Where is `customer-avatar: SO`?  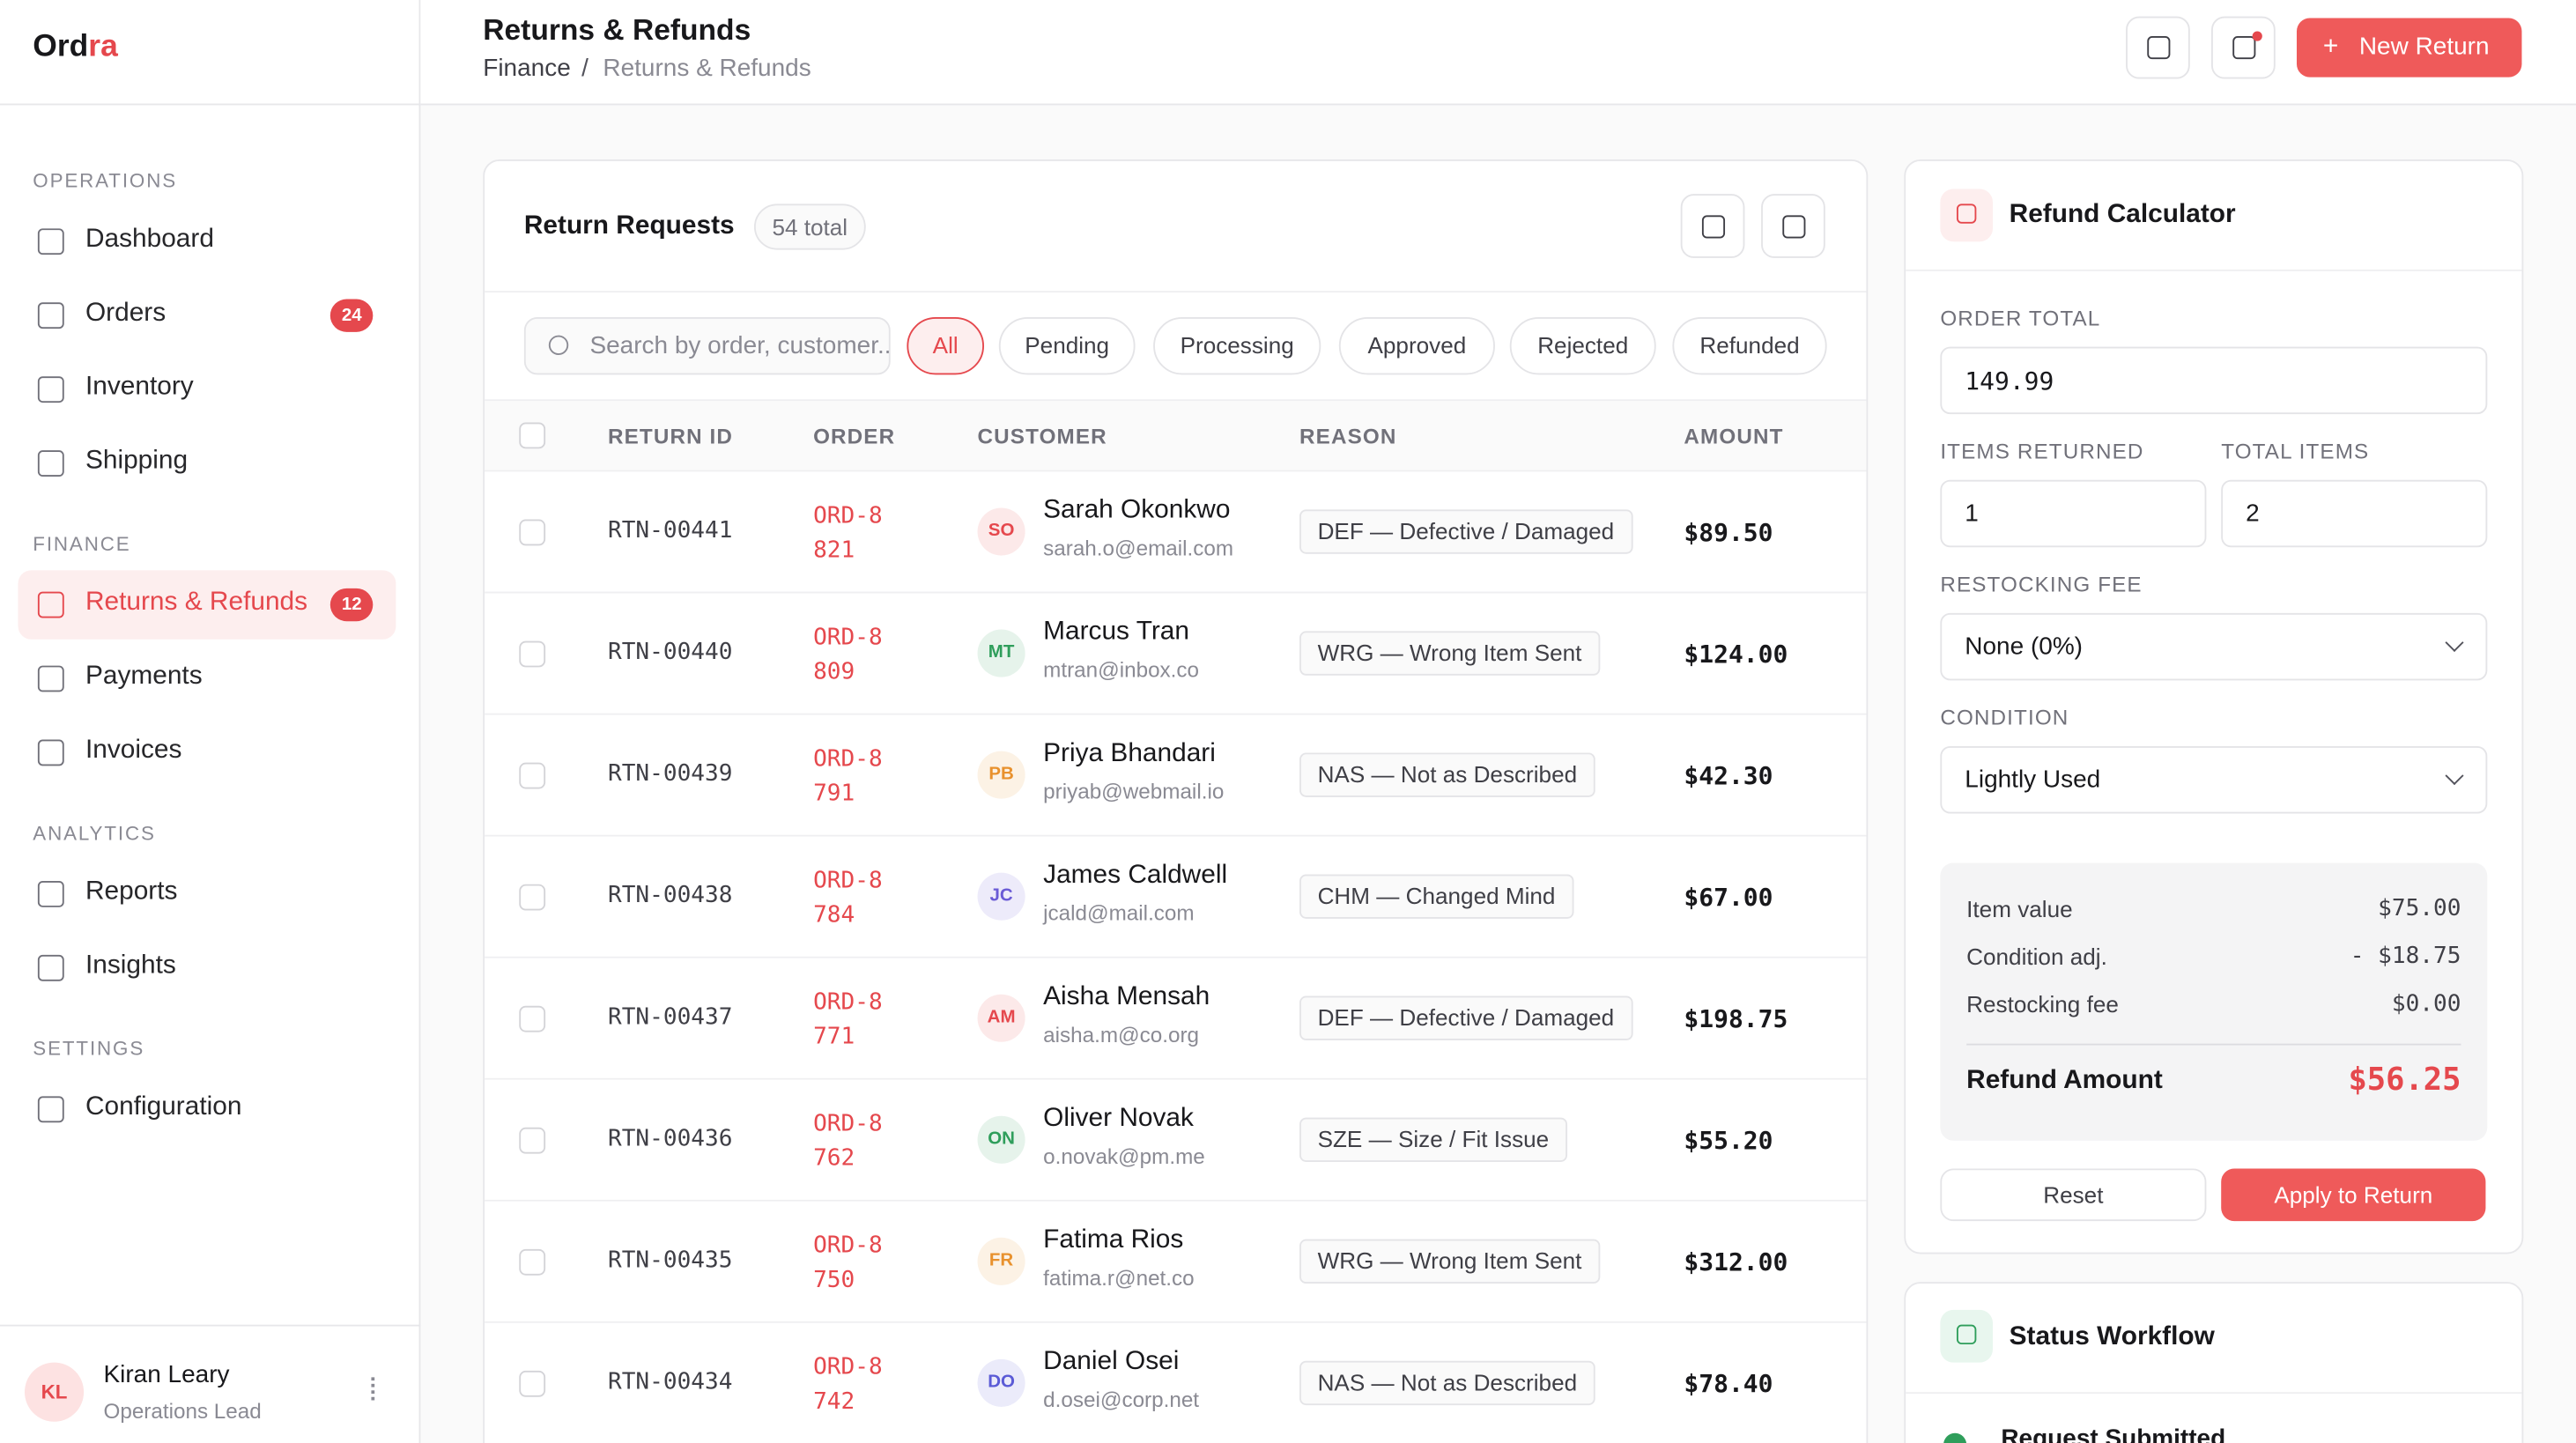
customer-avatar: SO is located at coordinates (1001, 531).